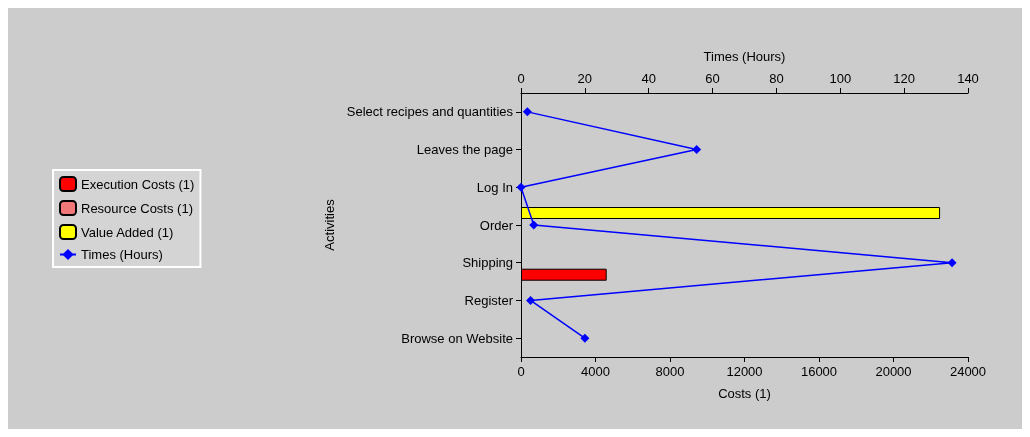 The height and width of the screenshot is (437, 1030). I want to click on legend-label: Execution Costs (1), so click(138, 184).